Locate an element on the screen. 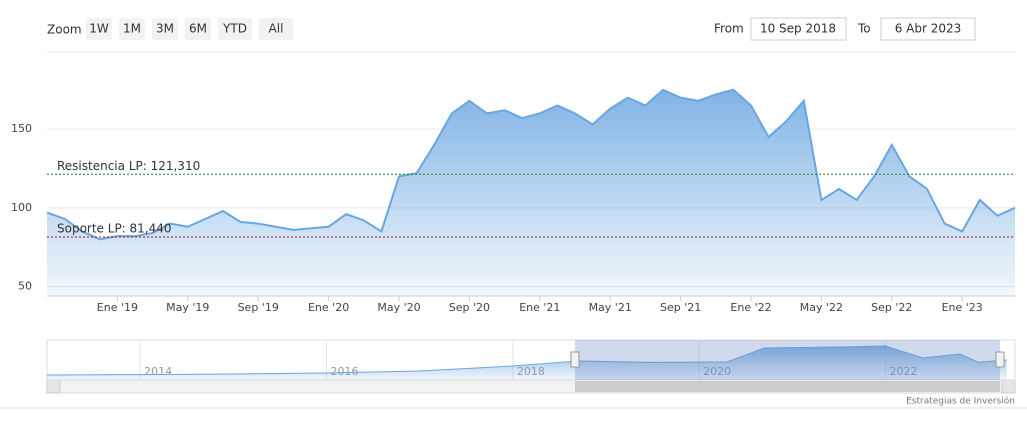 The image size is (1027, 426). range-button-label: 6M is located at coordinates (198, 29).